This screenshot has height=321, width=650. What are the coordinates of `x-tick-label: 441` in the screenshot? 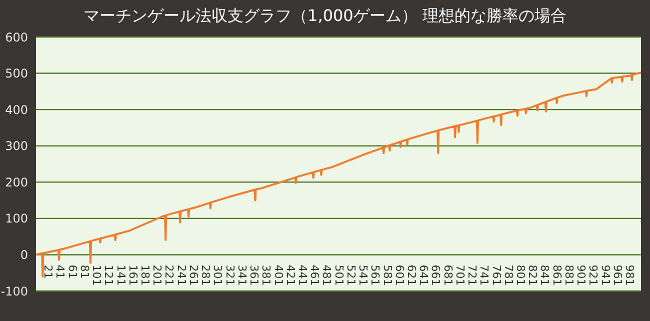 It's located at (302, 275).